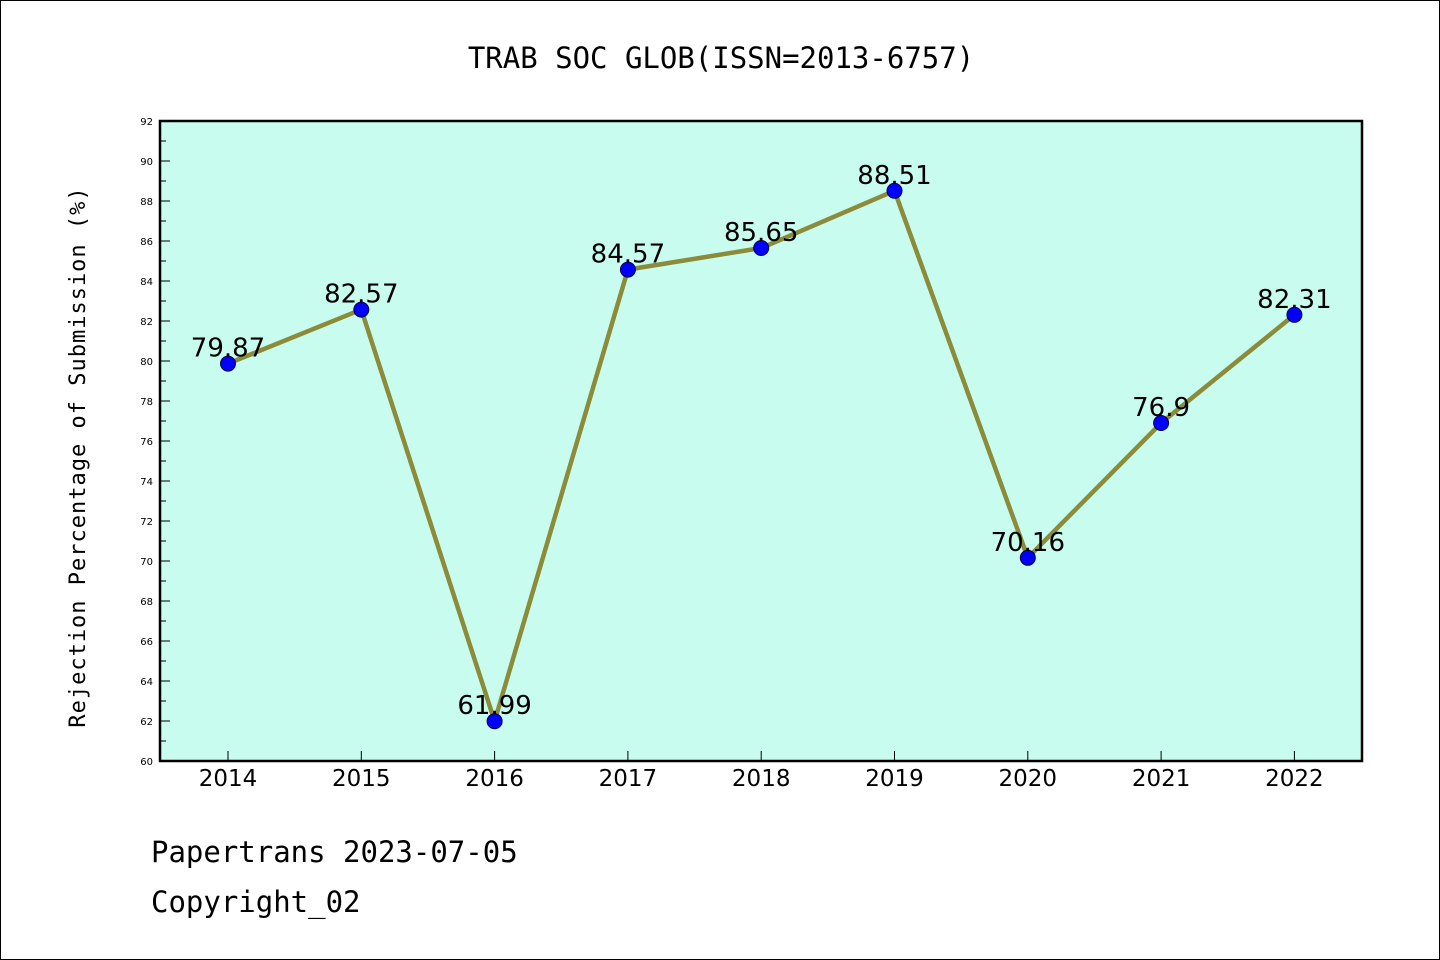 This screenshot has width=1440, height=960. I want to click on y-tick-label: 60, so click(146, 762).